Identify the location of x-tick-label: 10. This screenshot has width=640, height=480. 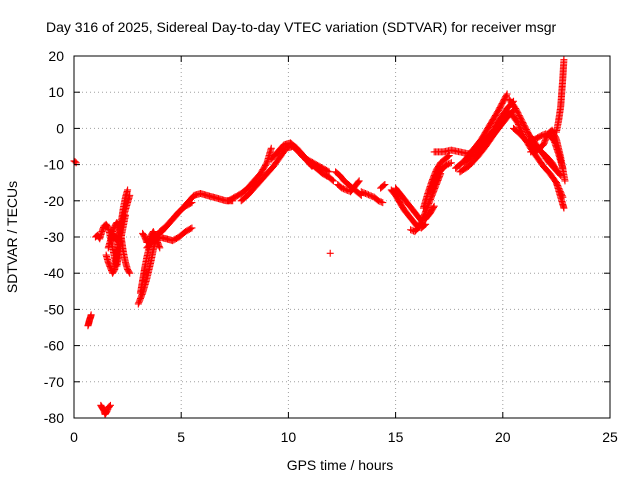
(289, 437).